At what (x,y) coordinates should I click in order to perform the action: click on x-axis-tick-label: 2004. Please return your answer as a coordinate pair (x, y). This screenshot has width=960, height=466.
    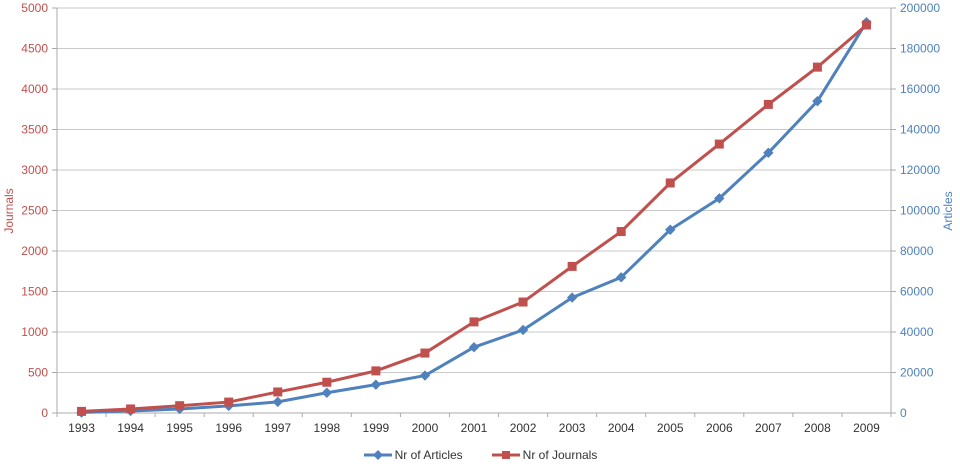
    Looking at the image, I should click on (621, 428).